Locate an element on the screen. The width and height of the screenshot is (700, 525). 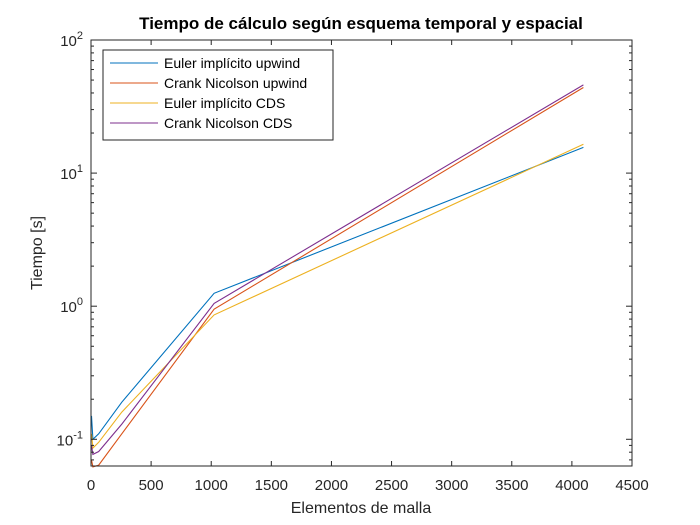
y-tick-label-2: 10¹ is located at coordinates (71, 173).